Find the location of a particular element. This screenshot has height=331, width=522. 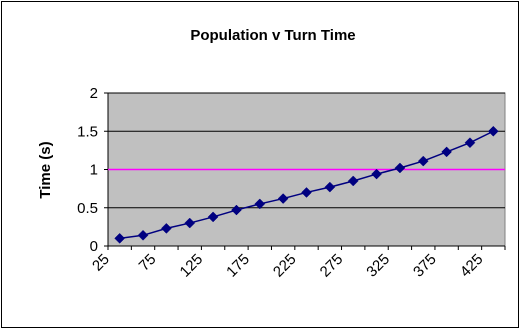

y-tick-label: 1.5 is located at coordinates (87, 131).